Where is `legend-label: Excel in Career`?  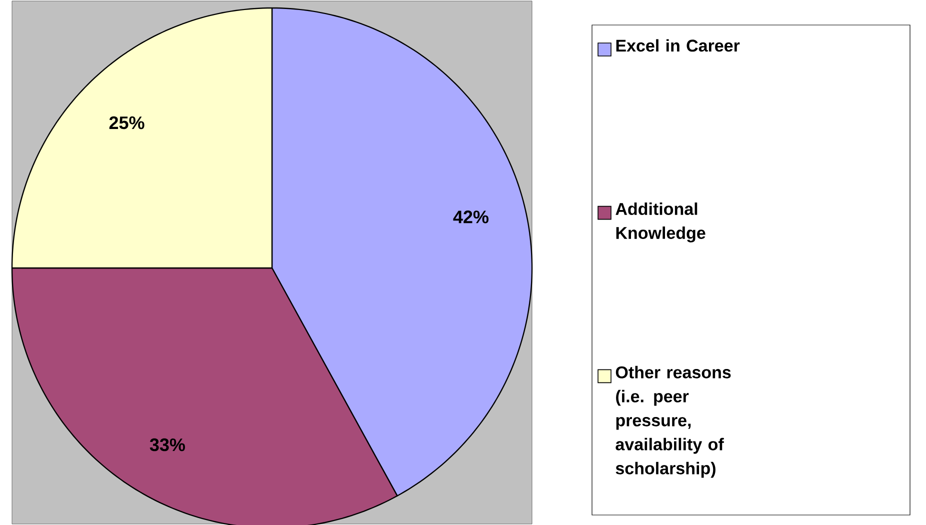 legend-label: Excel in Career is located at coordinates (678, 45).